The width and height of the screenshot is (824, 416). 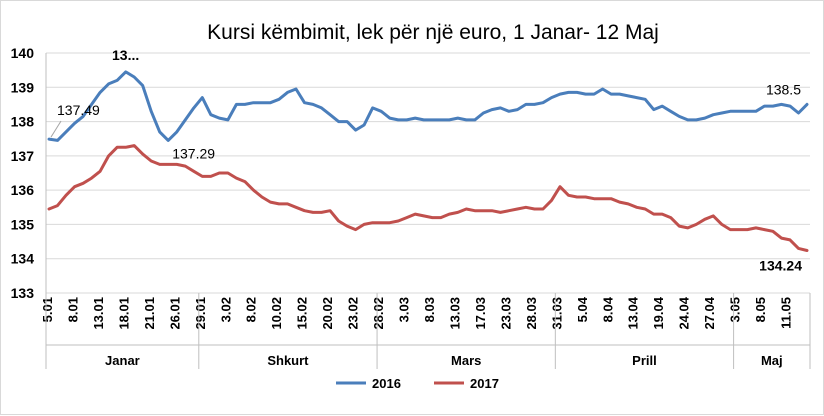 I want to click on x-tick-label: 28.02, so click(x=378, y=313).